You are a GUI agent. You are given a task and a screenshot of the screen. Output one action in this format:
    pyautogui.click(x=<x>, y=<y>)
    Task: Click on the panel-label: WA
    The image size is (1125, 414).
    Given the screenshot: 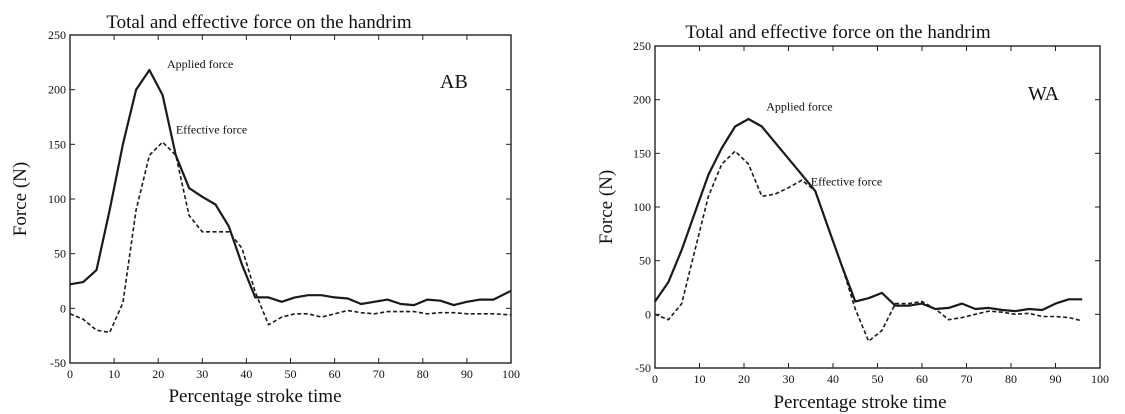 What is the action you would take?
    pyautogui.click(x=1044, y=94)
    